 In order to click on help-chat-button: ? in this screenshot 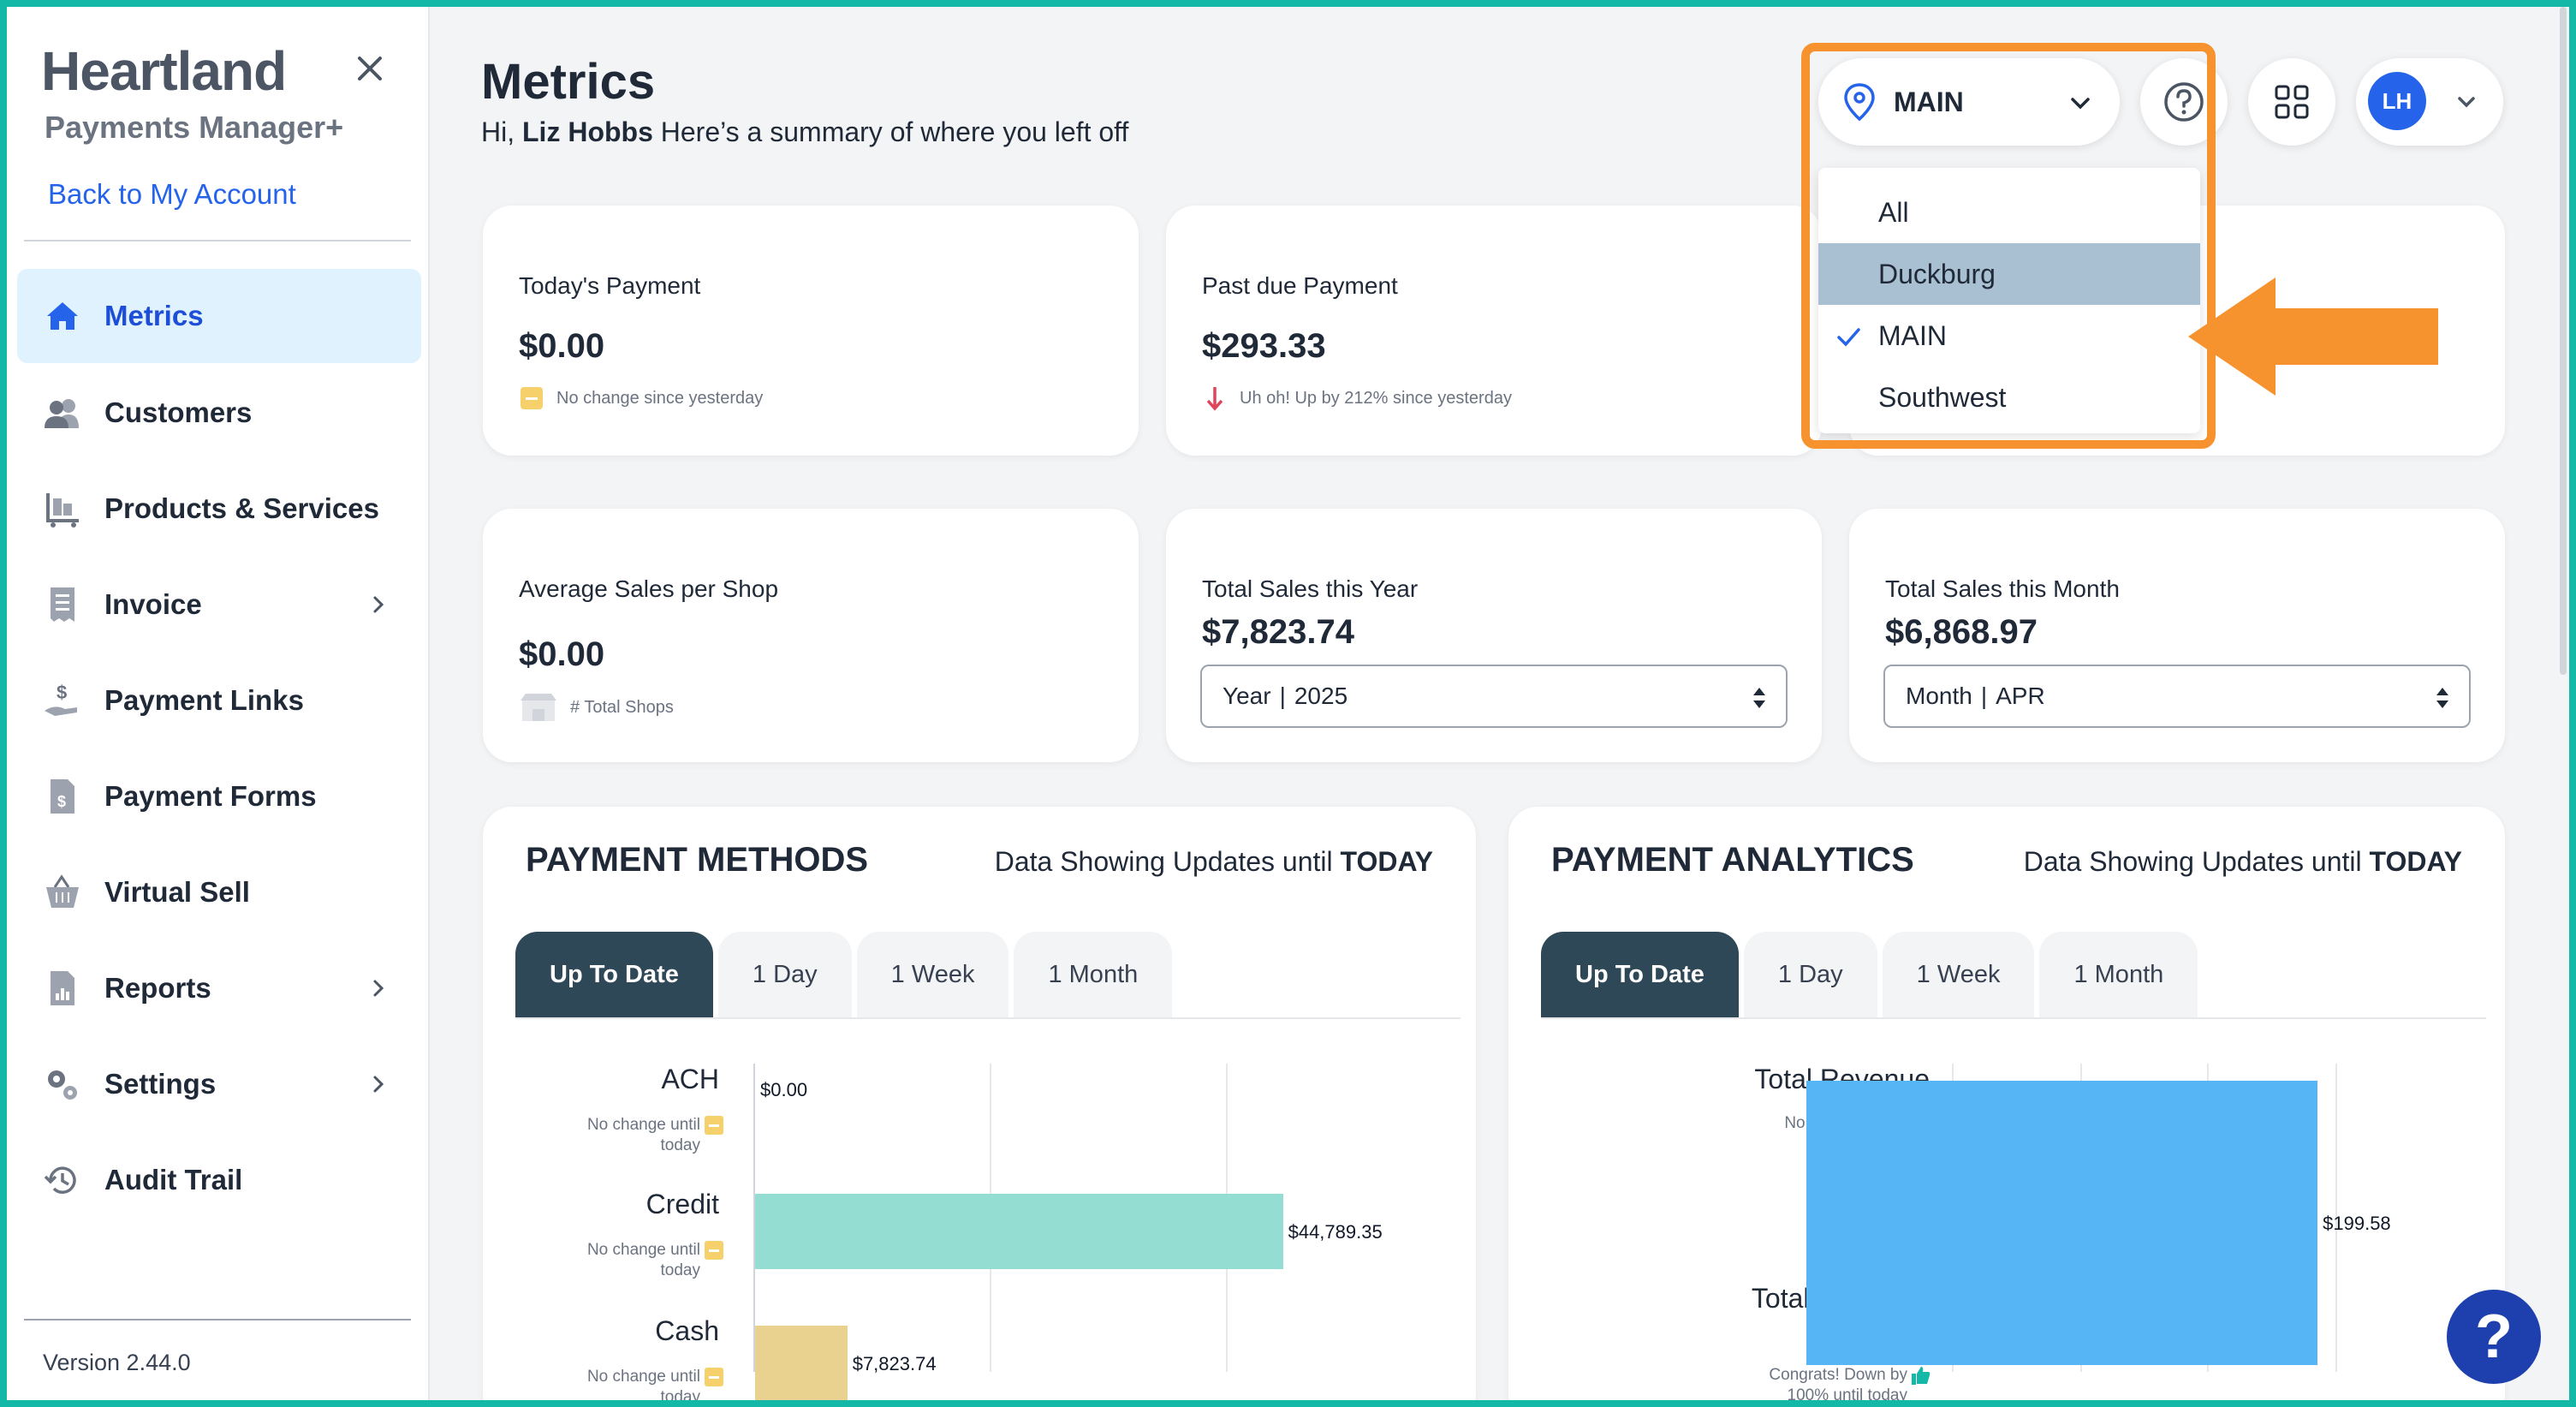, I will do `click(2494, 1337)`.